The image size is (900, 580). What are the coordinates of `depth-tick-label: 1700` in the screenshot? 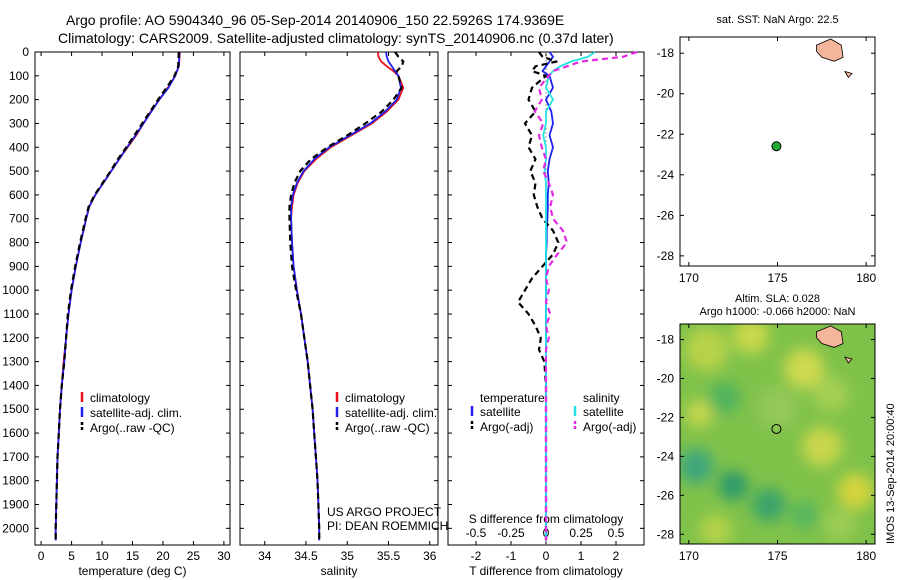 It's located at (15, 457).